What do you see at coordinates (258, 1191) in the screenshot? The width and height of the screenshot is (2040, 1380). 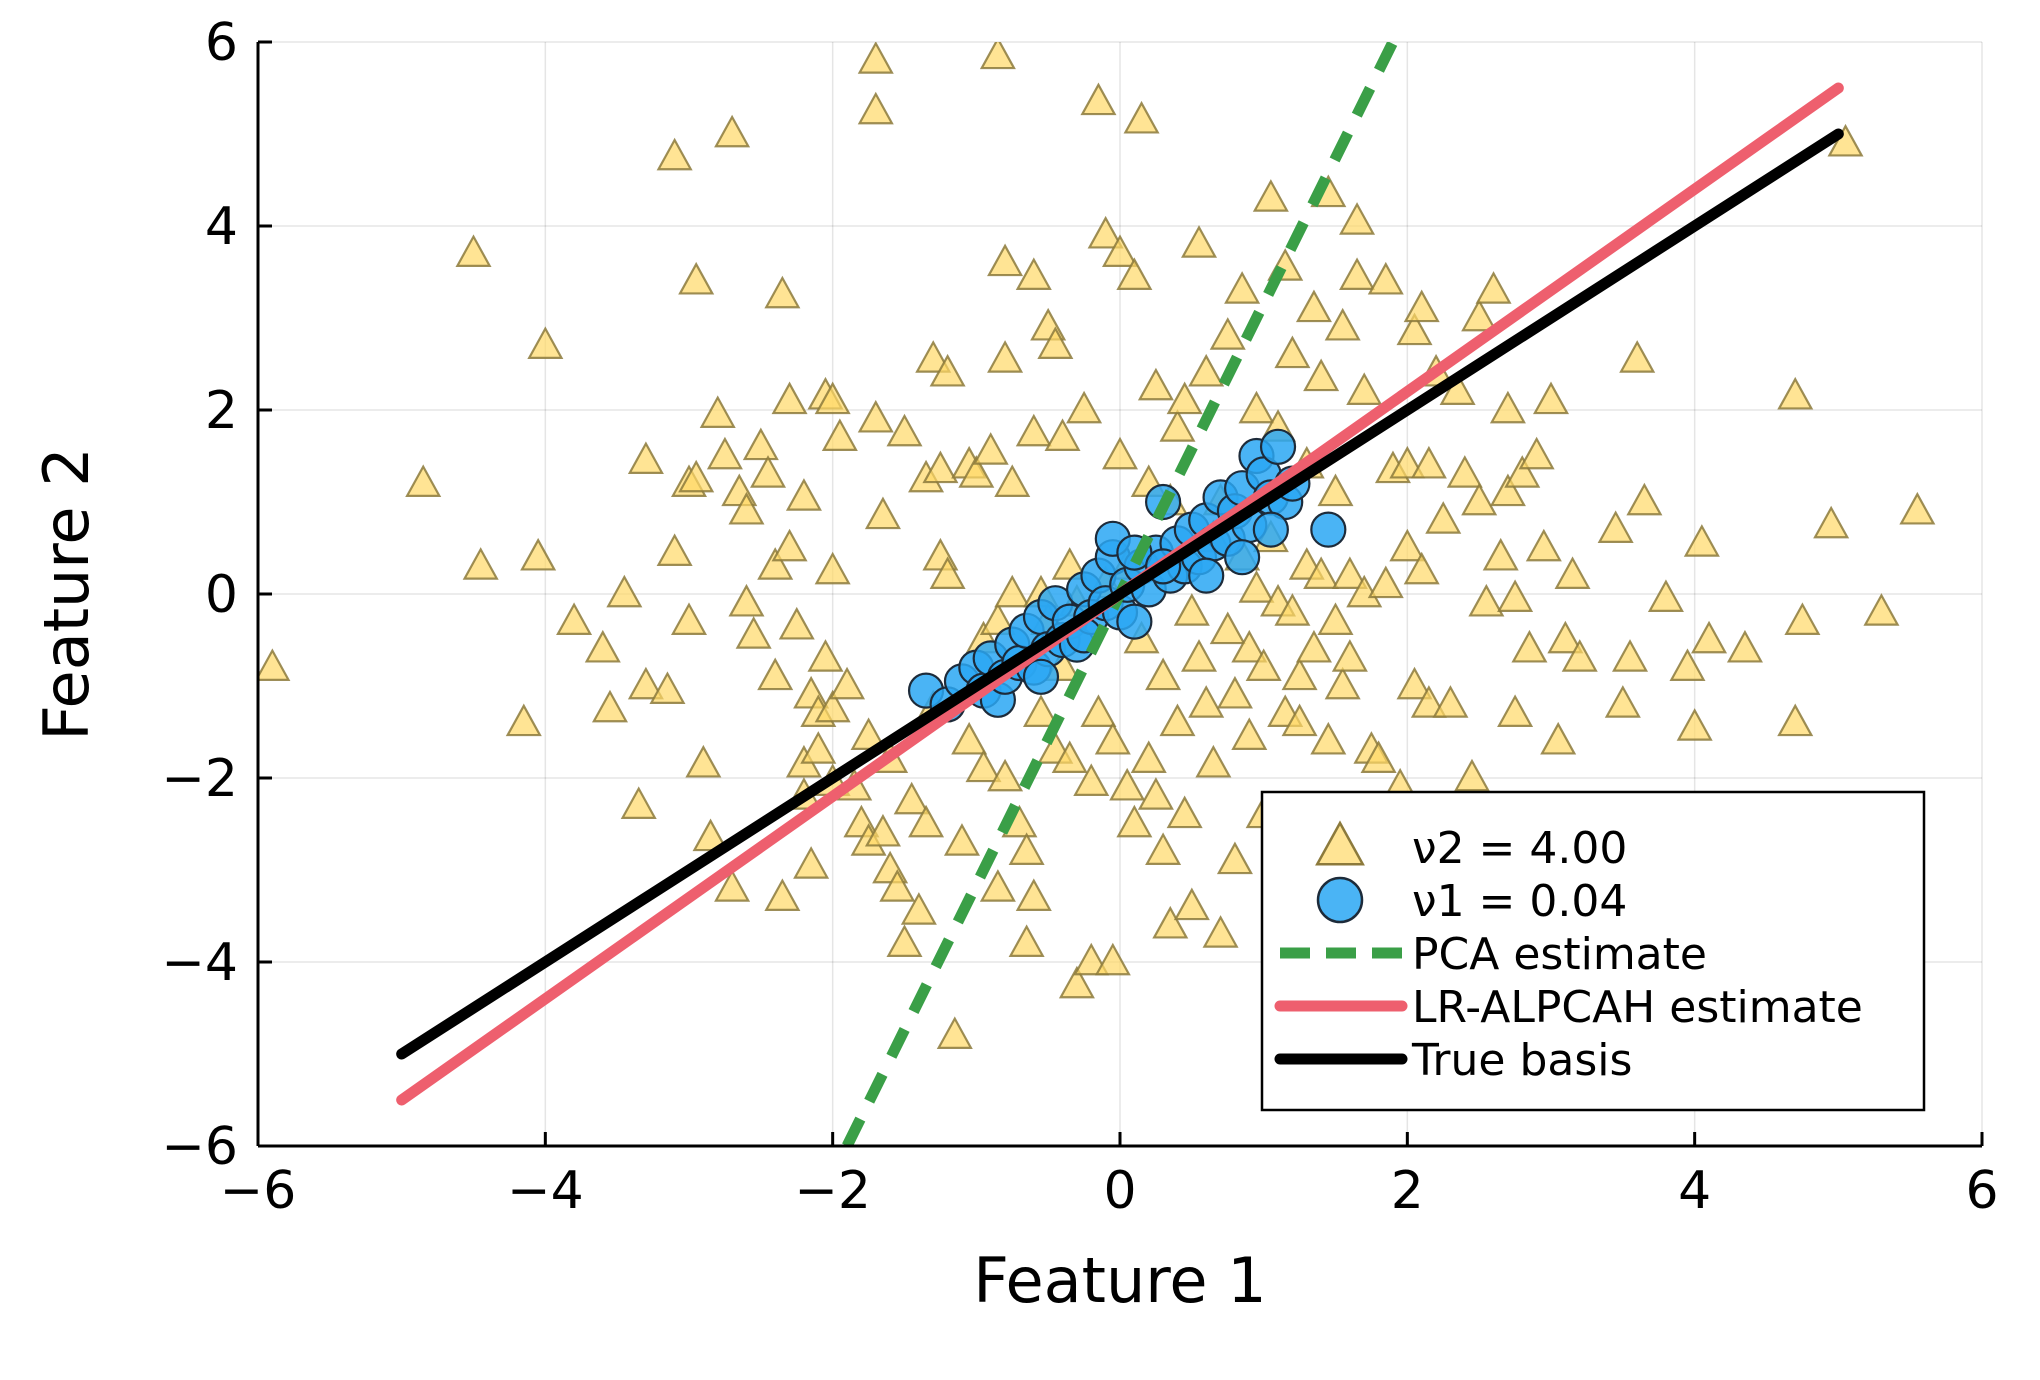 I see `x-tick-label: −6` at bounding box center [258, 1191].